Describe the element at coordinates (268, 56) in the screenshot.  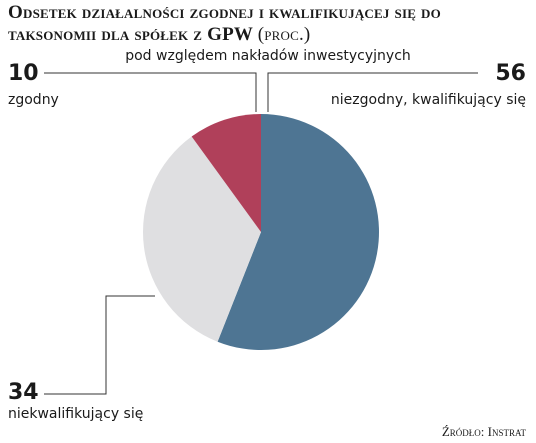
I see `chart-subtitle: pod względem nakładów inwestycyjnych` at that location.